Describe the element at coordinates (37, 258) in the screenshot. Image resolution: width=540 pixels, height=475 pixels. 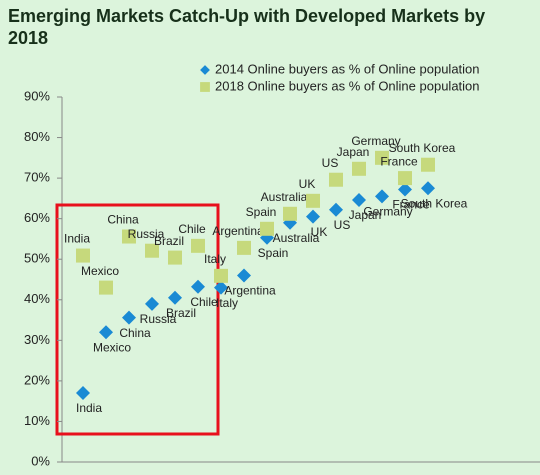
I see `y-tick-label: 50%` at that location.